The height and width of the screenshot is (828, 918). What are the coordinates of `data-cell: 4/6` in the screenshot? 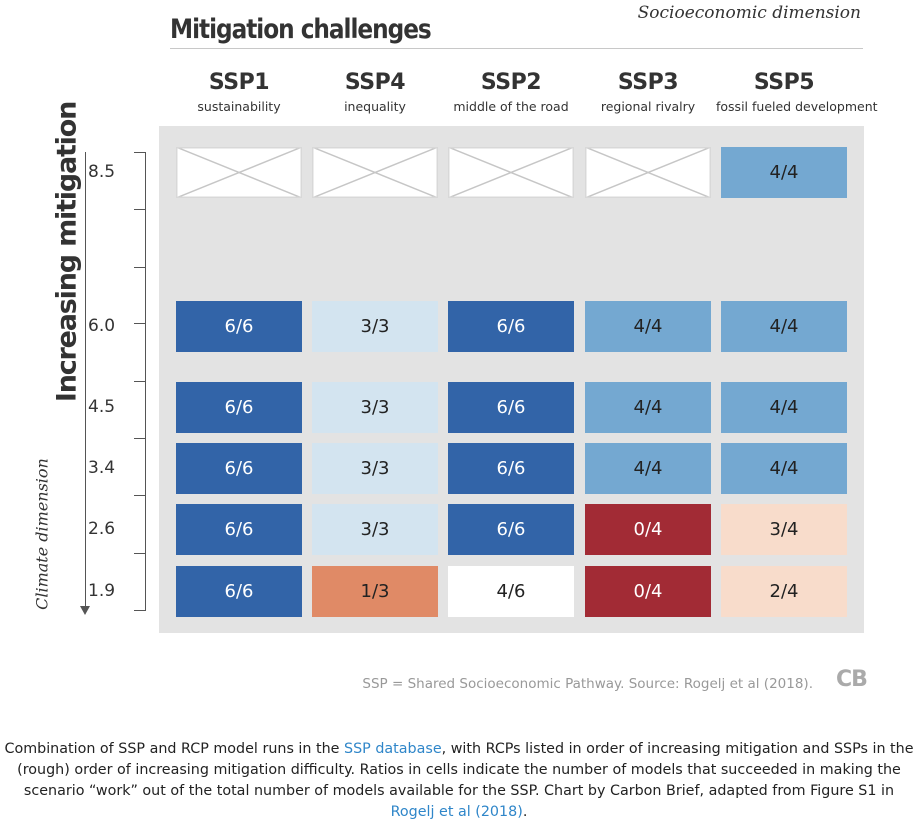 It's located at (511, 591).